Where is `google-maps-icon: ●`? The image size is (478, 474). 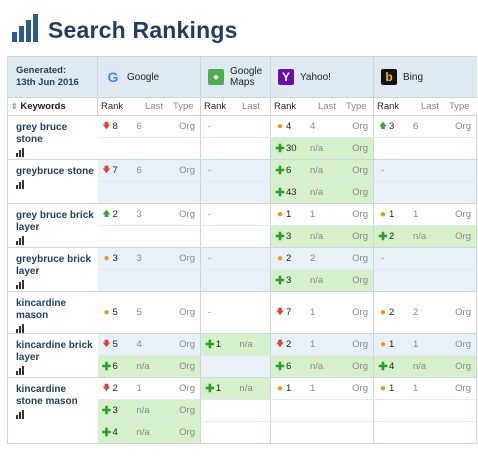 google-maps-icon: ● is located at coordinates (216, 77).